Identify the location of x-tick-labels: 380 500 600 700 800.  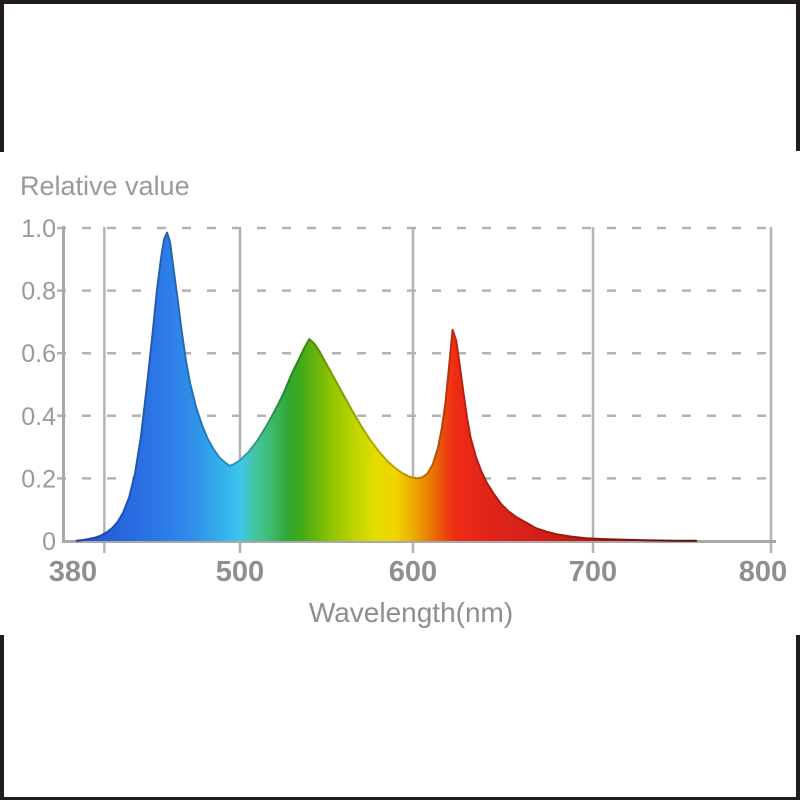
(418, 572).